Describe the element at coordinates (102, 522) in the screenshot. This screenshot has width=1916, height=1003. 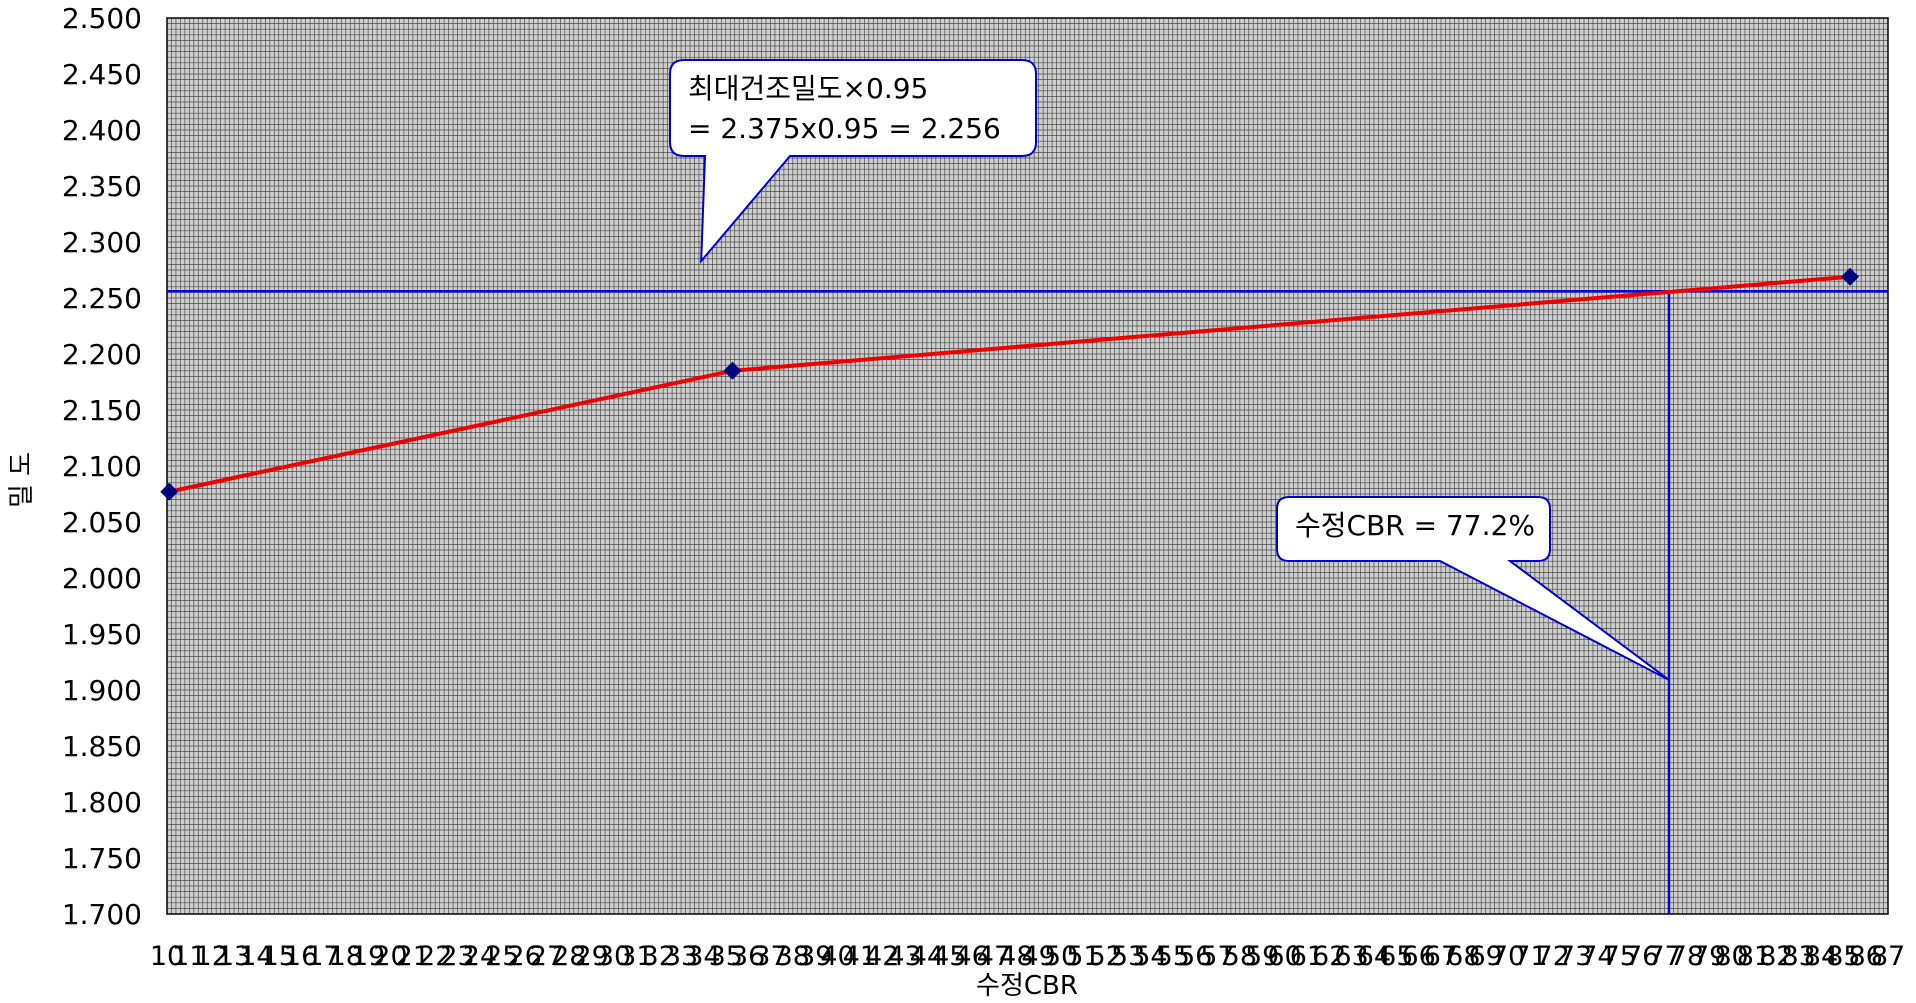
I see `y-tick-label: 2.050` at that location.